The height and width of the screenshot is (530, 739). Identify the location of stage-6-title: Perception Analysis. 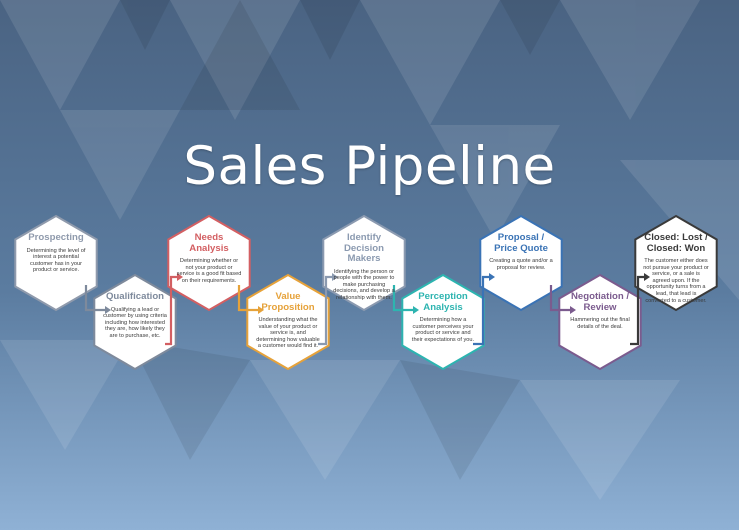
(443, 302).